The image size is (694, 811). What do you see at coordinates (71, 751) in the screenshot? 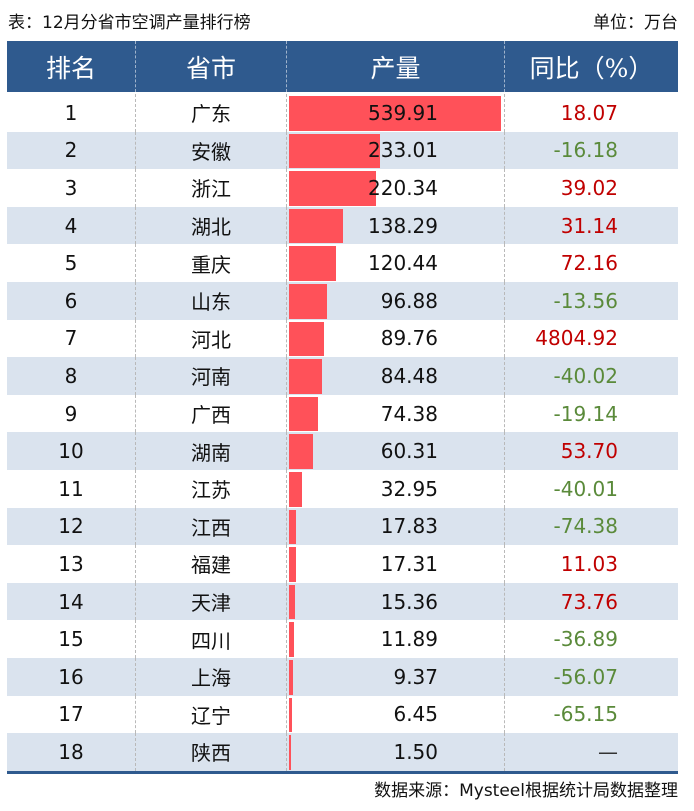
I see `rank-value: 18` at bounding box center [71, 751].